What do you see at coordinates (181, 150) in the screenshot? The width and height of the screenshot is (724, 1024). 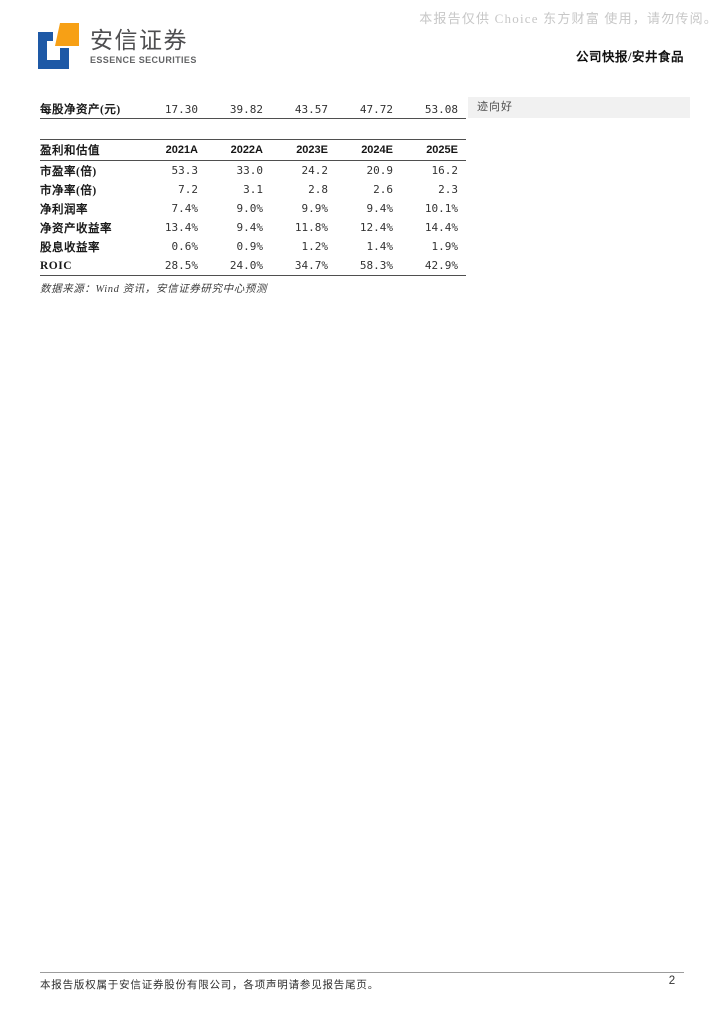 I see `column-header: 2021A` at bounding box center [181, 150].